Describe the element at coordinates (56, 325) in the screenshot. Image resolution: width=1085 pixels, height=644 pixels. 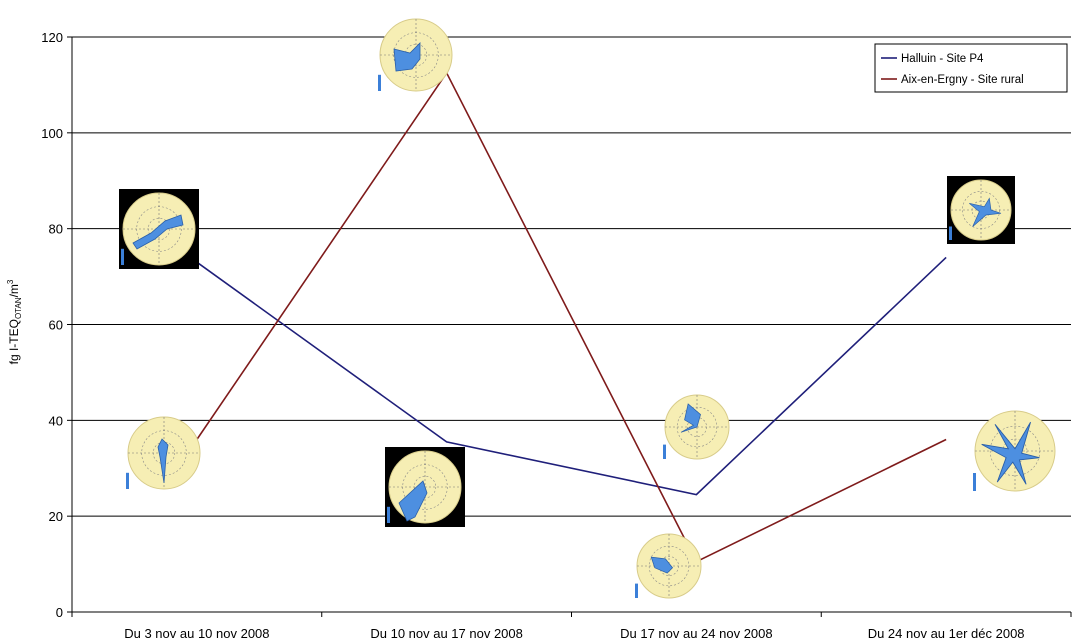
I see `y-tick-label: 60` at that location.